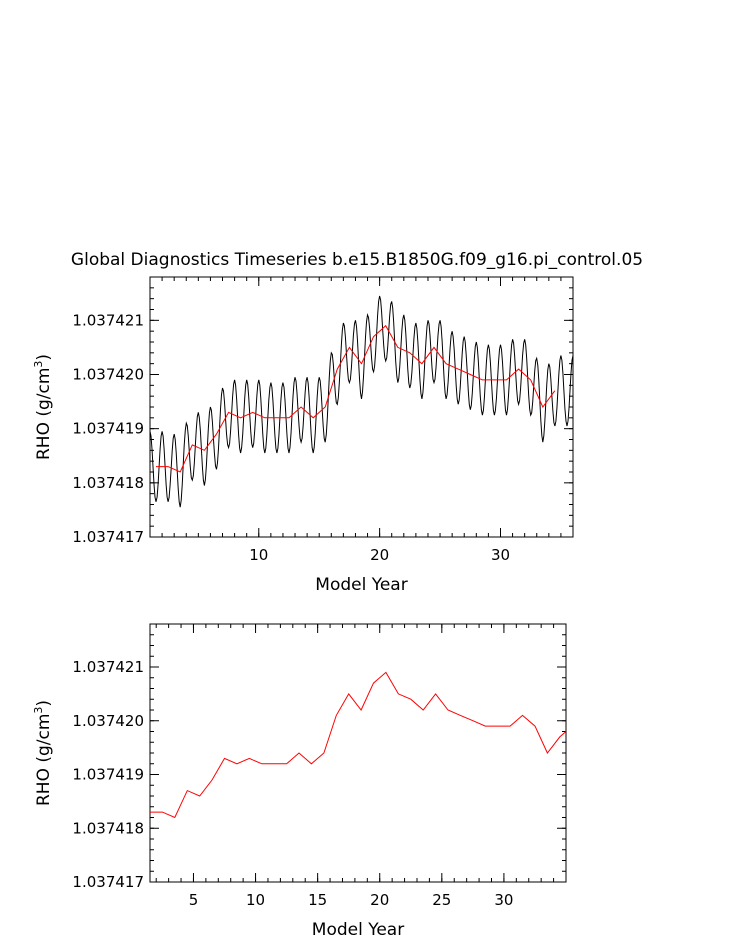  What do you see at coordinates (317, 900) in the screenshot?
I see `x-tick-label: 15` at bounding box center [317, 900].